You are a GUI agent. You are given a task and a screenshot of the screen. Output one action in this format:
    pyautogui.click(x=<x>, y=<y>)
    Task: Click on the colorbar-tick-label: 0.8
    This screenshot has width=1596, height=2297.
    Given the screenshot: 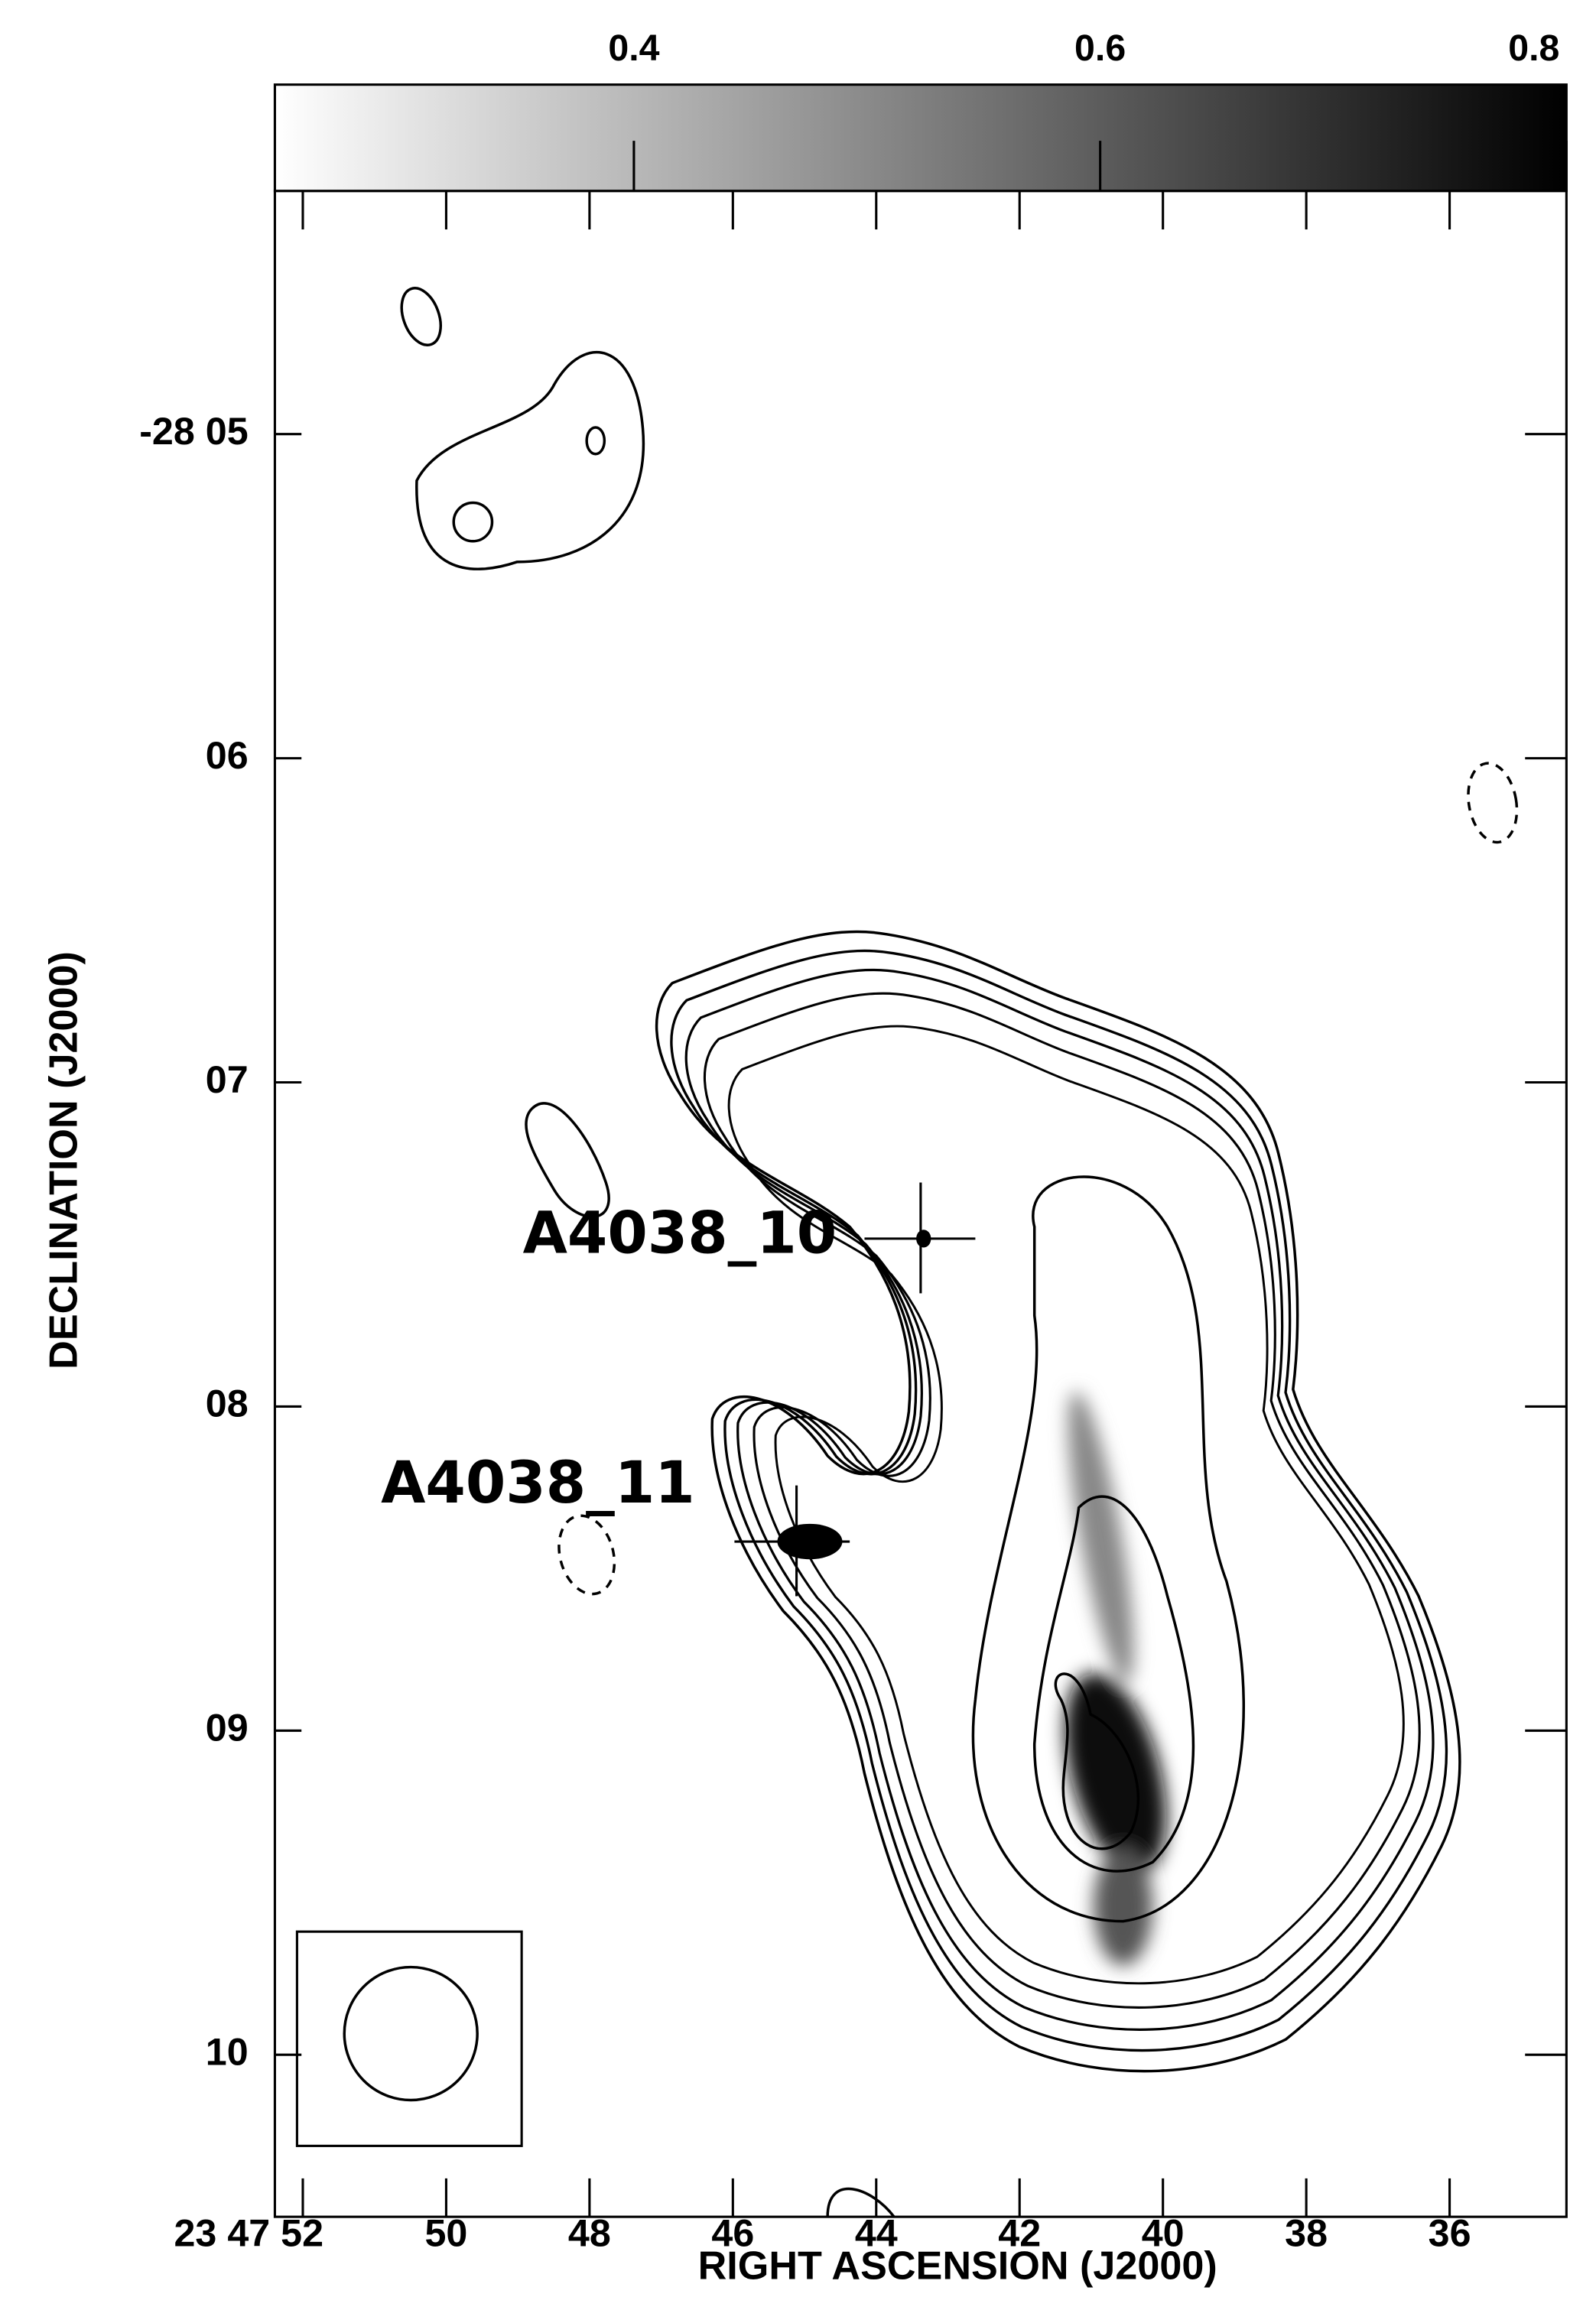 What is the action you would take?
    pyautogui.click(x=1533, y=49)
    